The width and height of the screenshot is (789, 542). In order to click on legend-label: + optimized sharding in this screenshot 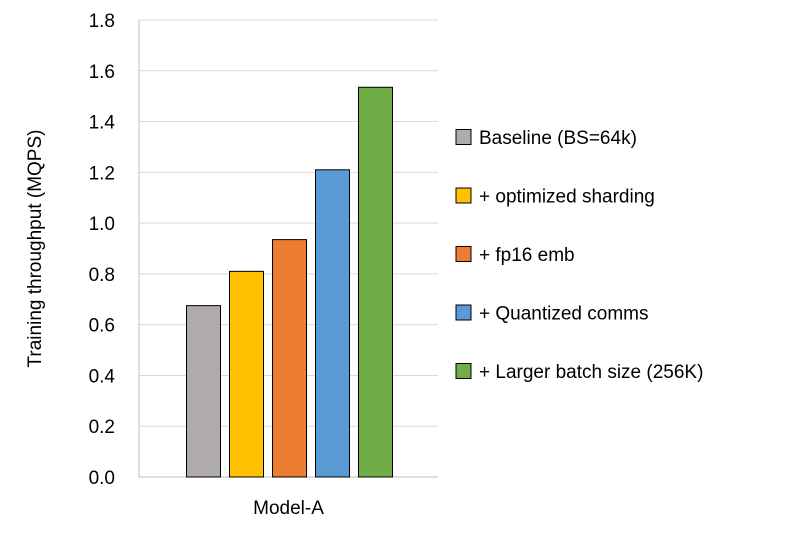, I will do `click(567, 197)`.